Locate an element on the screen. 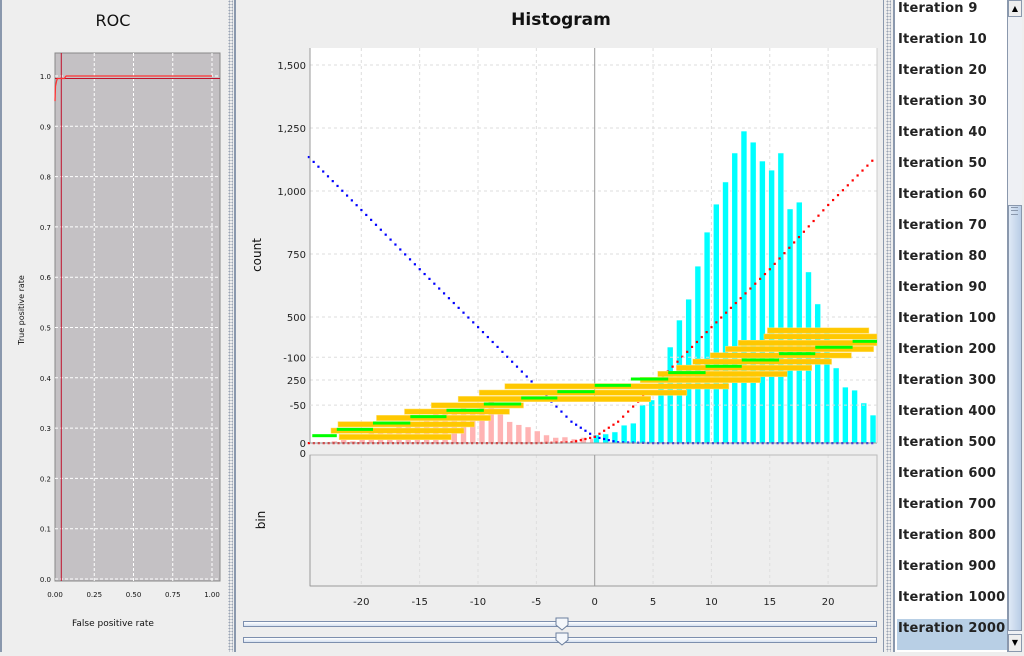 This screenshot has height=656, width=1024. bin-y-tick: 0 is located at coordinates (303, 454).